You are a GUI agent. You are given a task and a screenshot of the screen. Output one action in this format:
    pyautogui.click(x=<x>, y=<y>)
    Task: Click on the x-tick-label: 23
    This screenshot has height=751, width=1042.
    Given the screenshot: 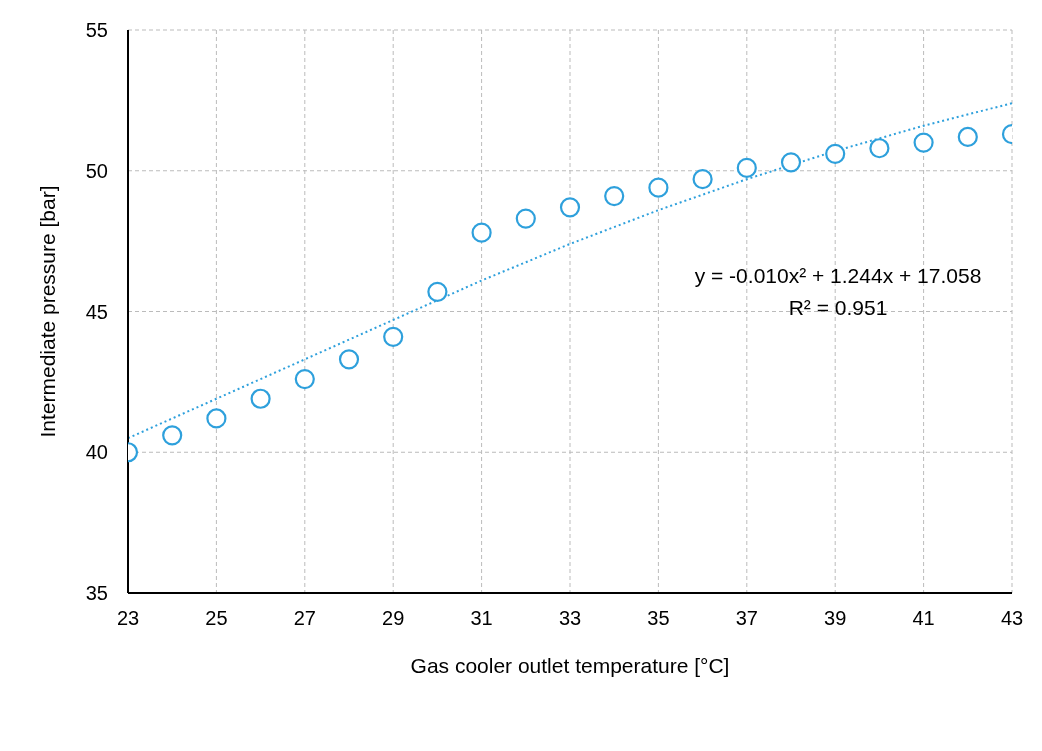 What is the action you would take?
    pyautogui.click(x=128, y=618)
    